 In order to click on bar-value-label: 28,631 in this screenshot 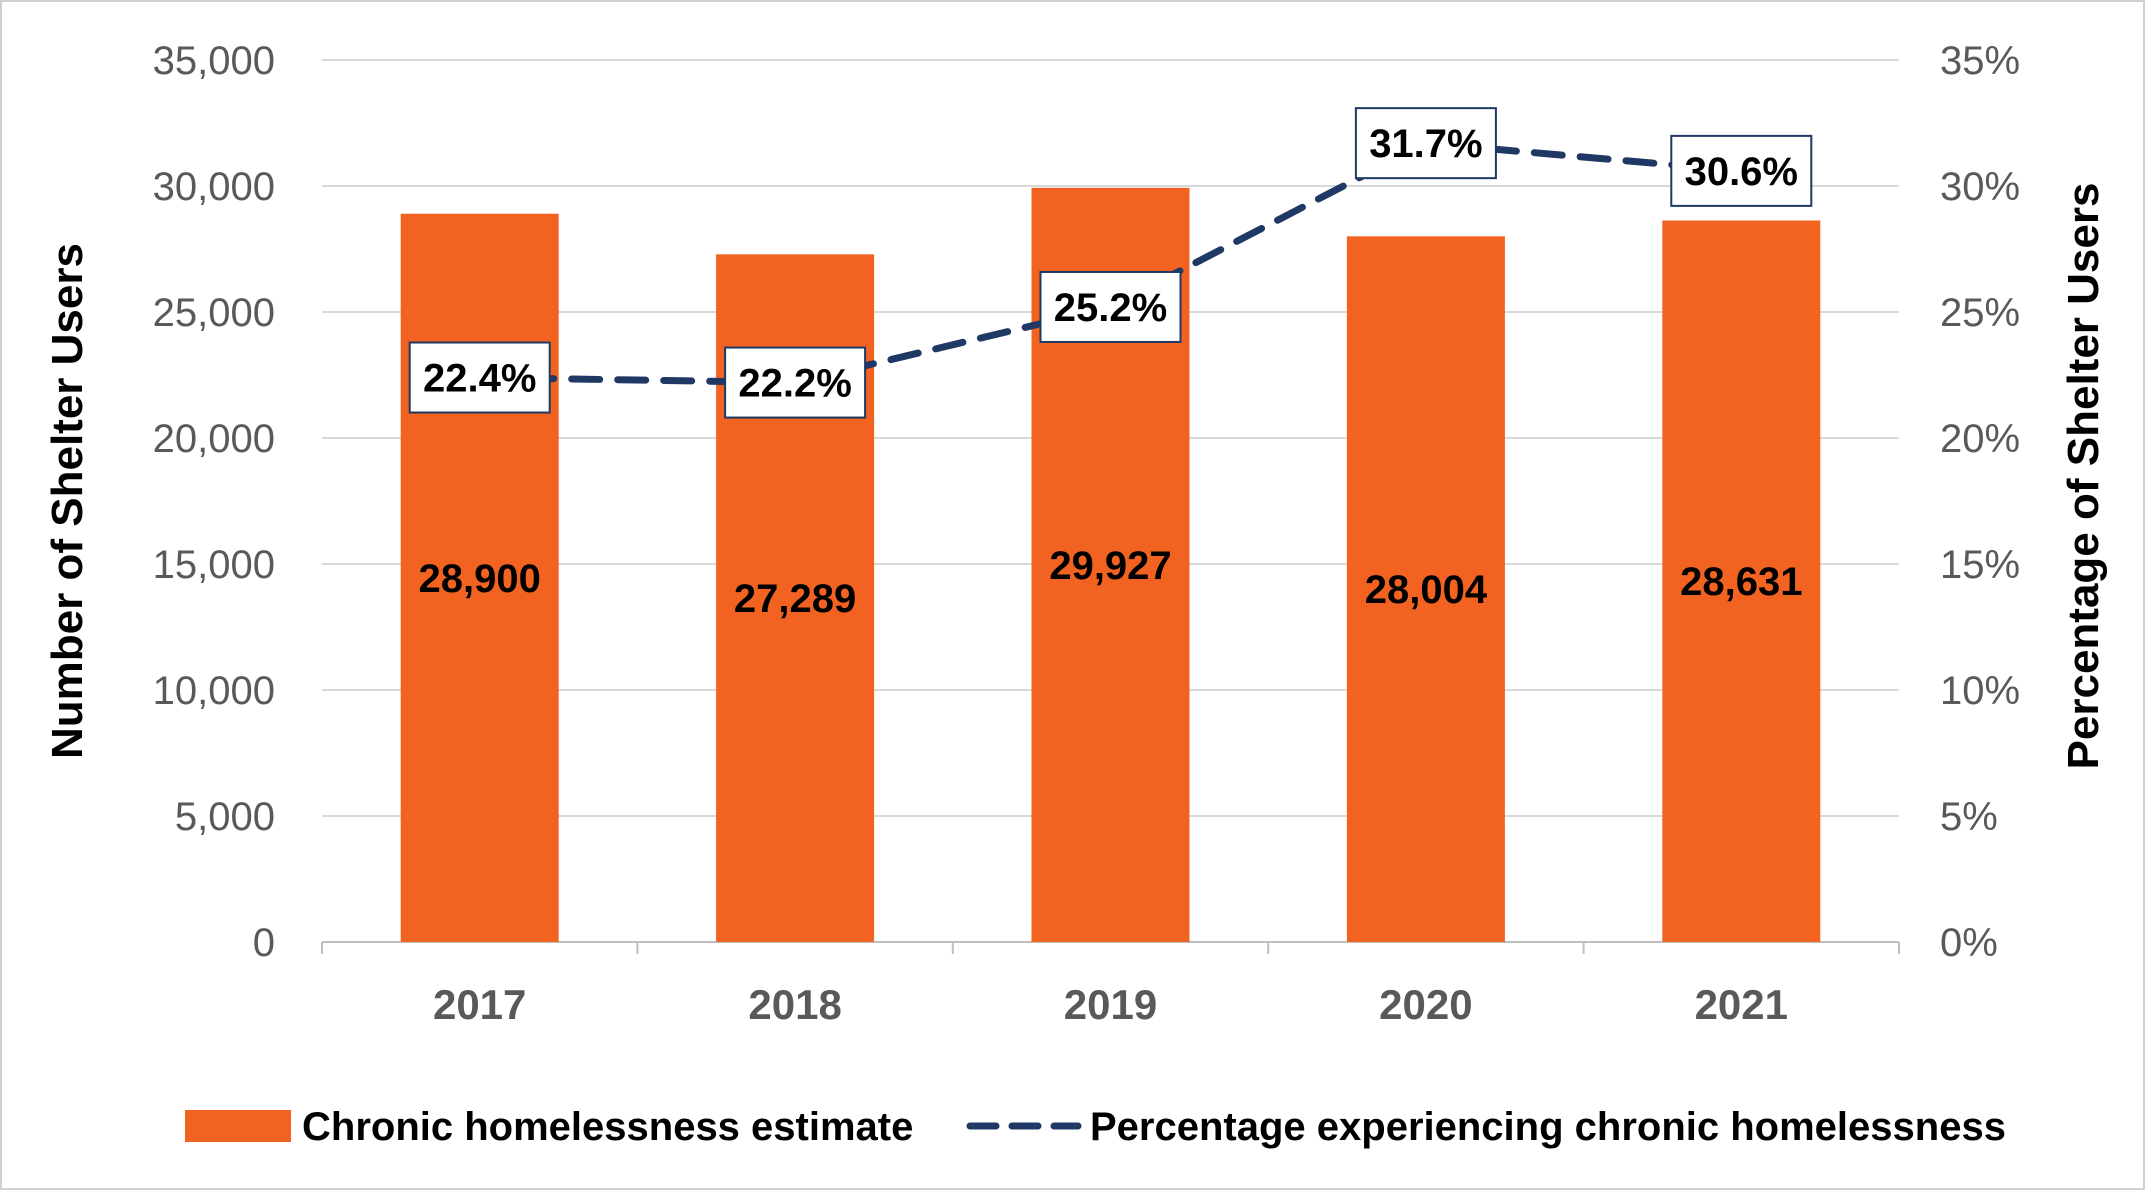, I will do `click(1741, 582)`.